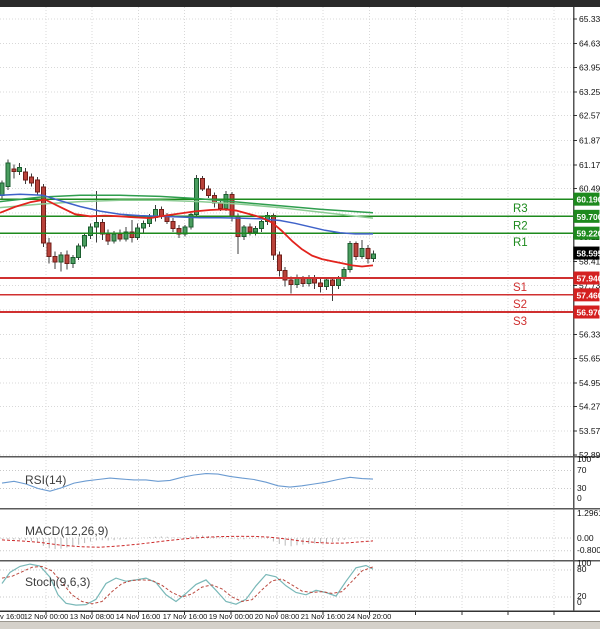 This screenshot has height=629, width=600. I want to click on axis-price-box-r2-text: 59.700, so click(588, 217).